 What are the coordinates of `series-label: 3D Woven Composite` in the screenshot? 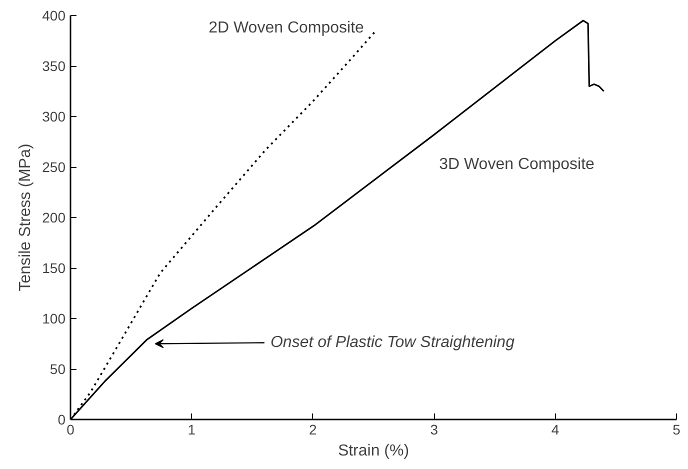 It's located at (517, 165).